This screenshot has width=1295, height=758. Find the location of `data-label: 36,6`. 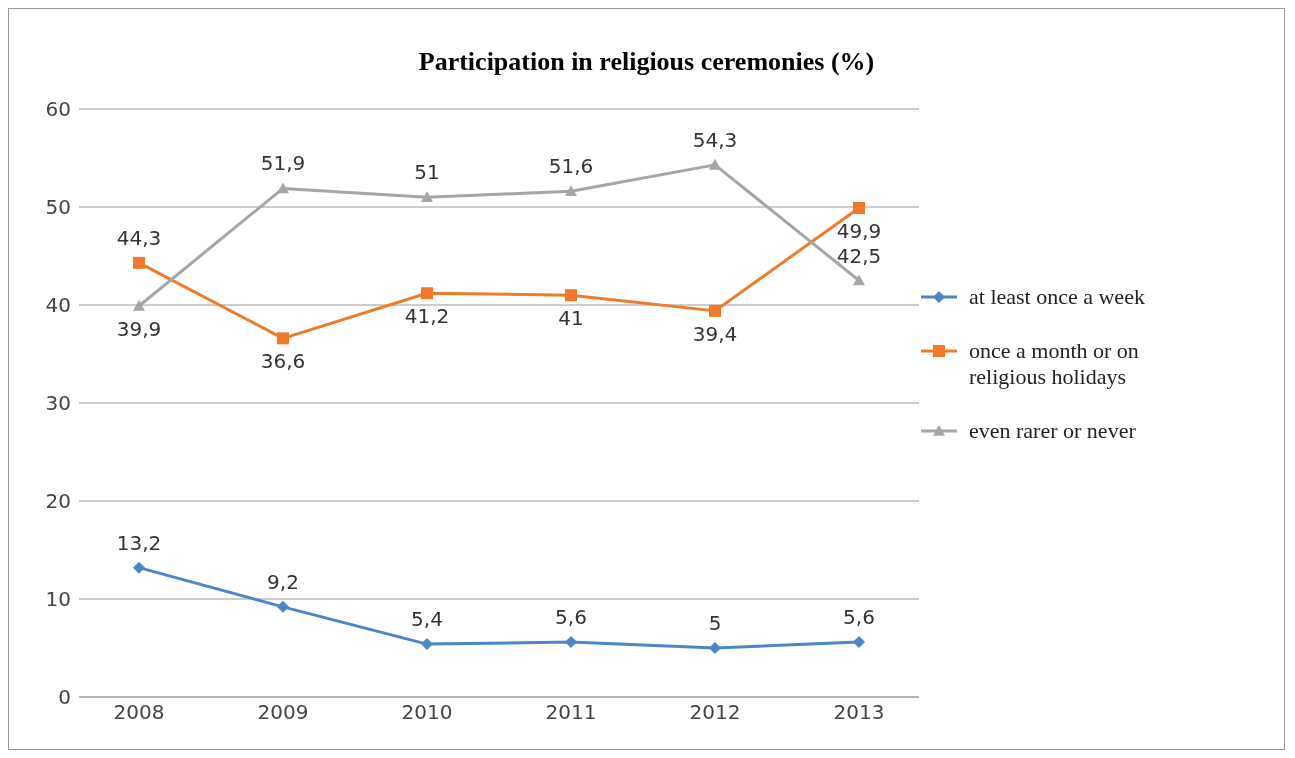

data-label: 36,6 is located at coordinates (283, 361).